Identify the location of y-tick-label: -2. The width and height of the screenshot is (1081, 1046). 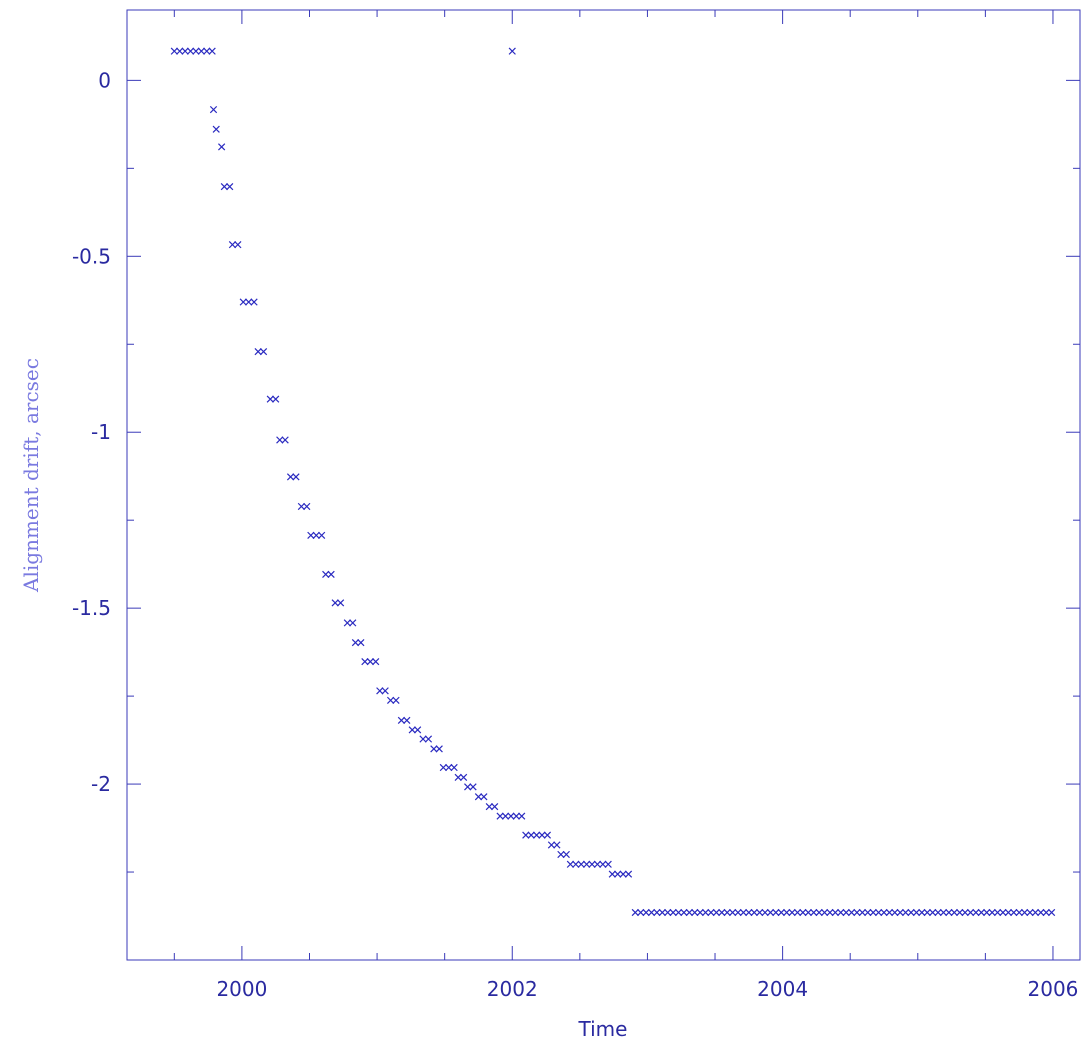
(101, 784).